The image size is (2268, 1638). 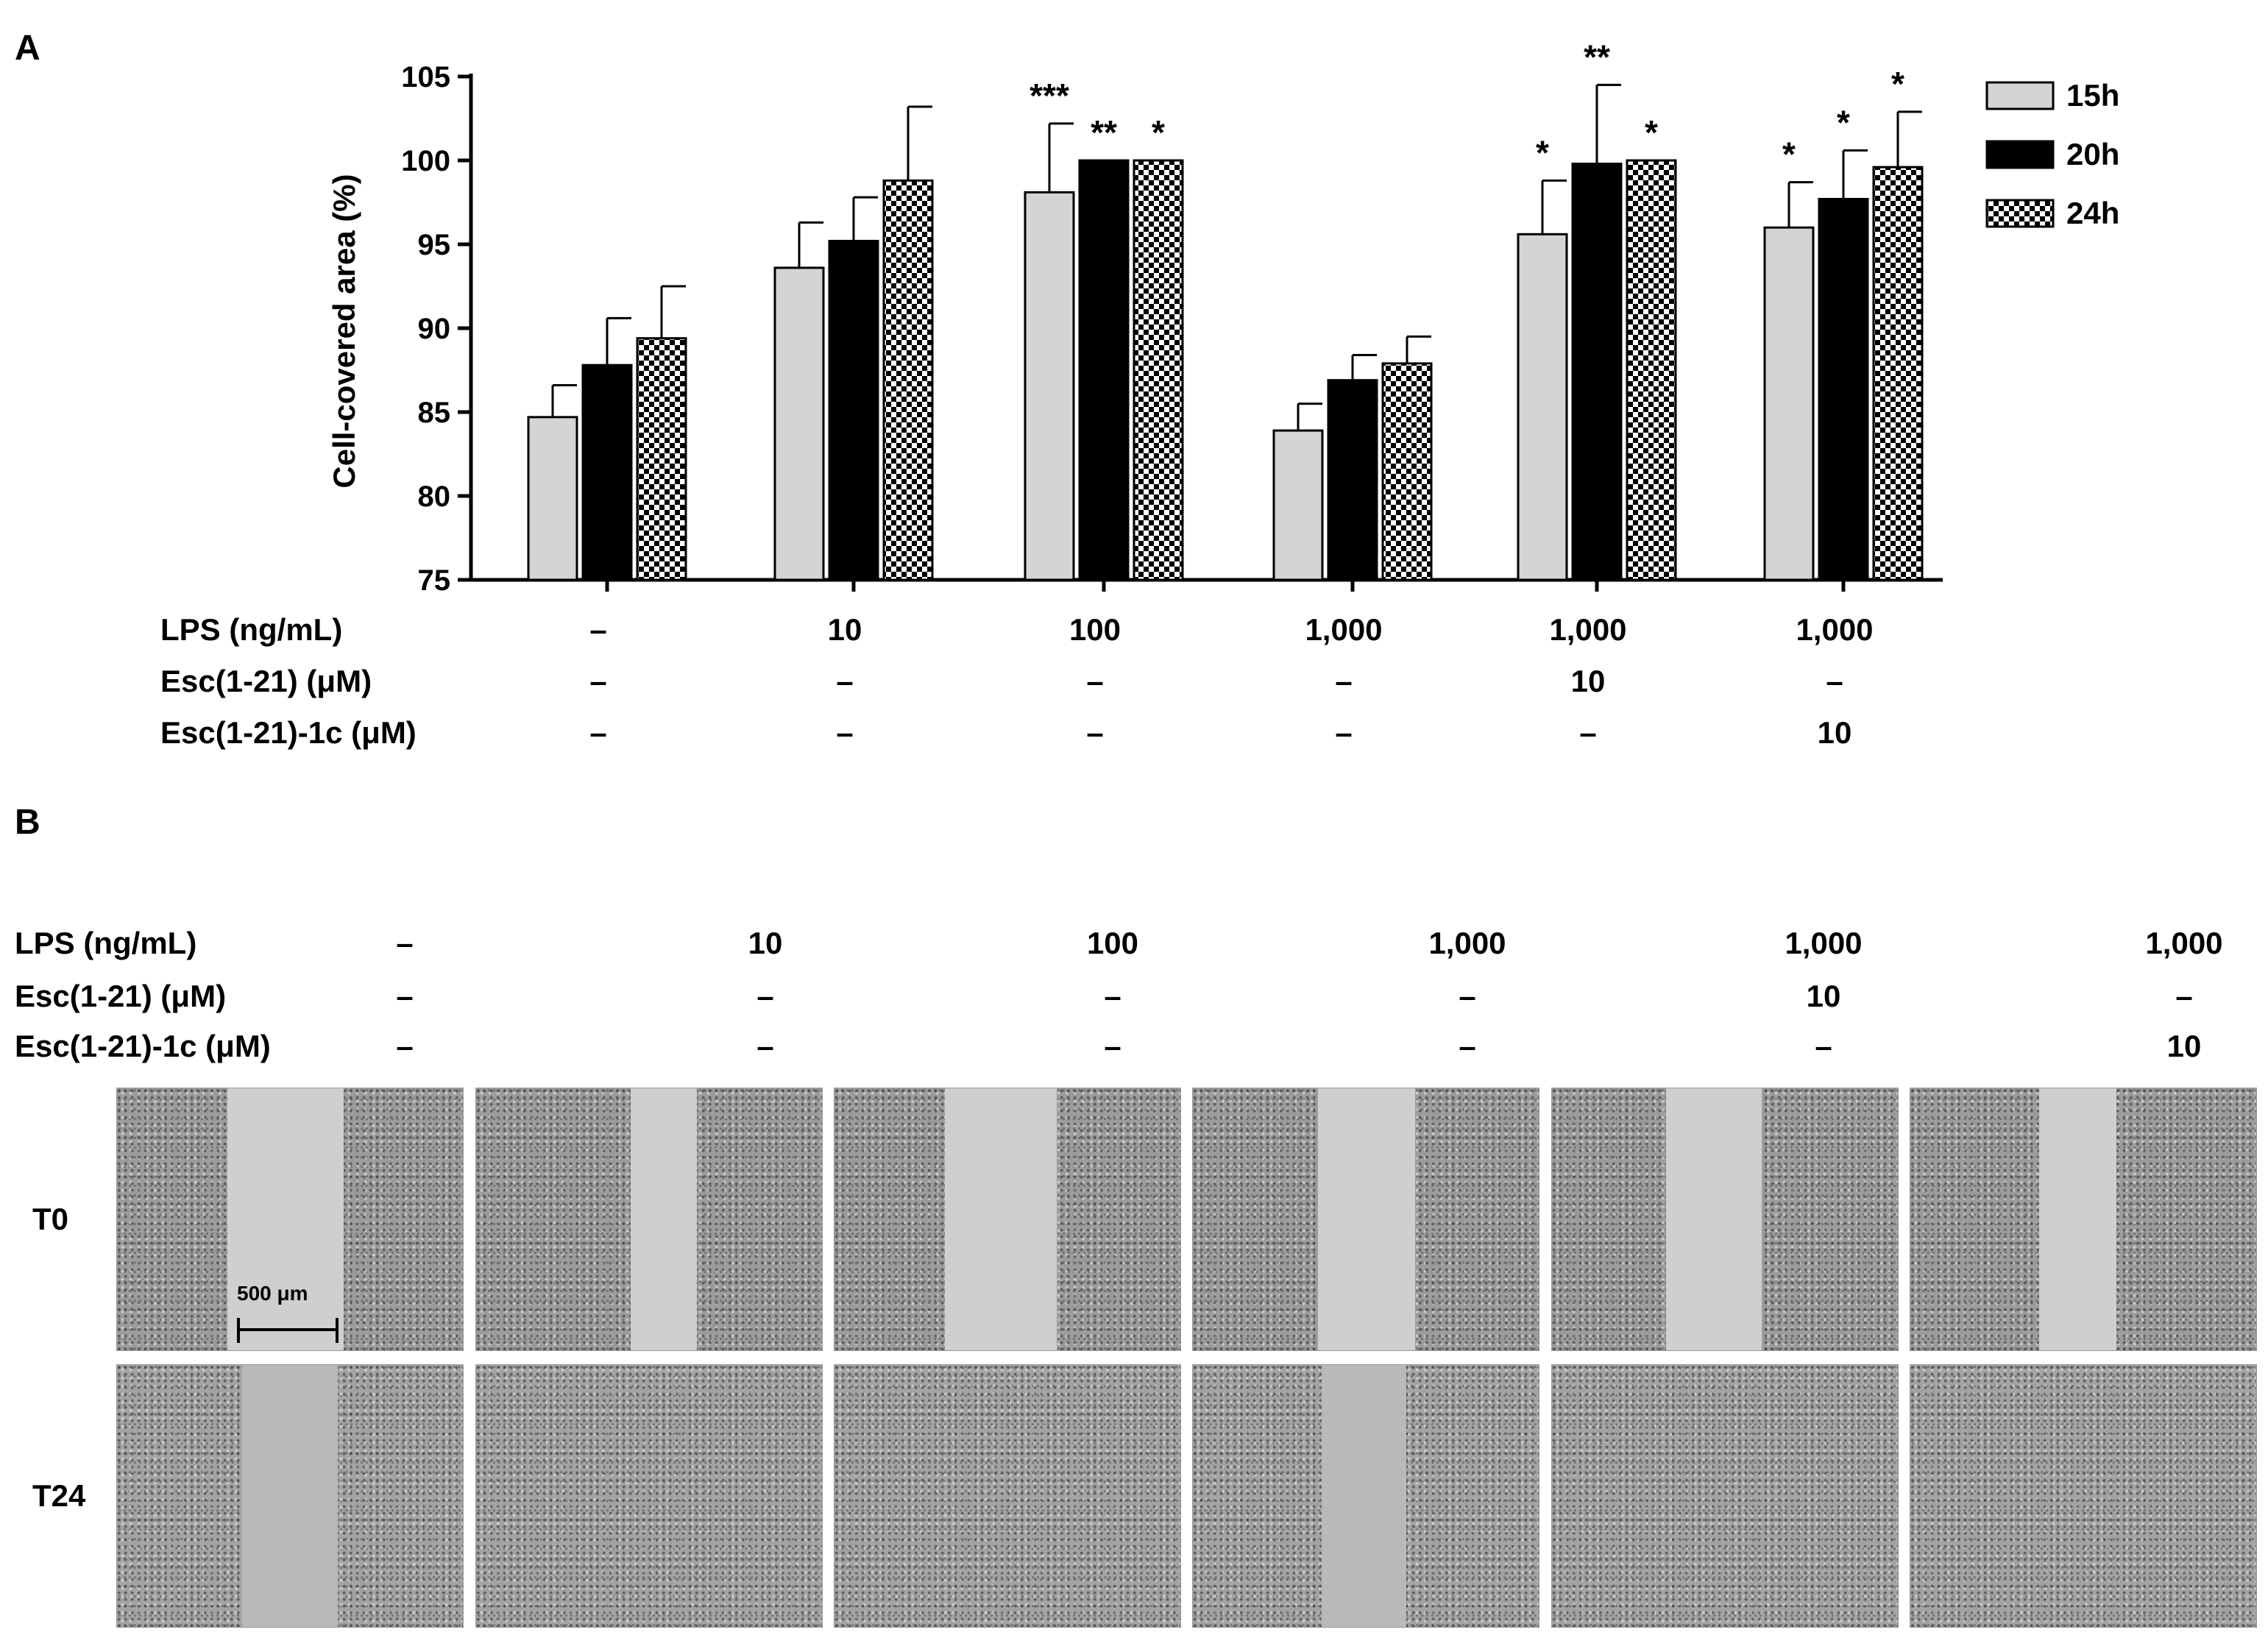 What do you see at coordinates (344, 331) in the screenshot?
I see `y-axis-label: Cell-covered area (%)` at bounding box center [344, 331].